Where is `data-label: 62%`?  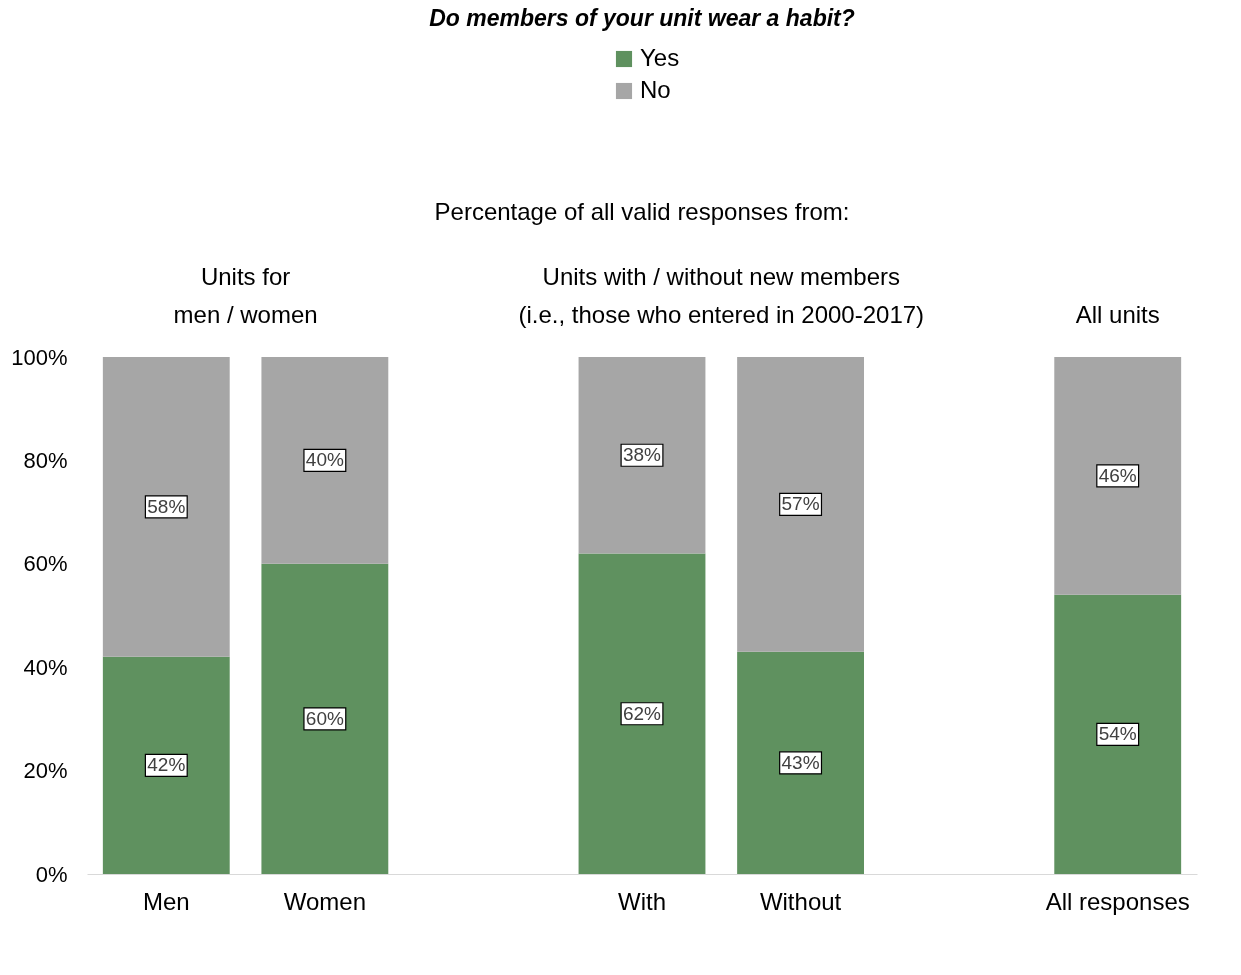
data-label: 62% is located at coordinates (642, 713).